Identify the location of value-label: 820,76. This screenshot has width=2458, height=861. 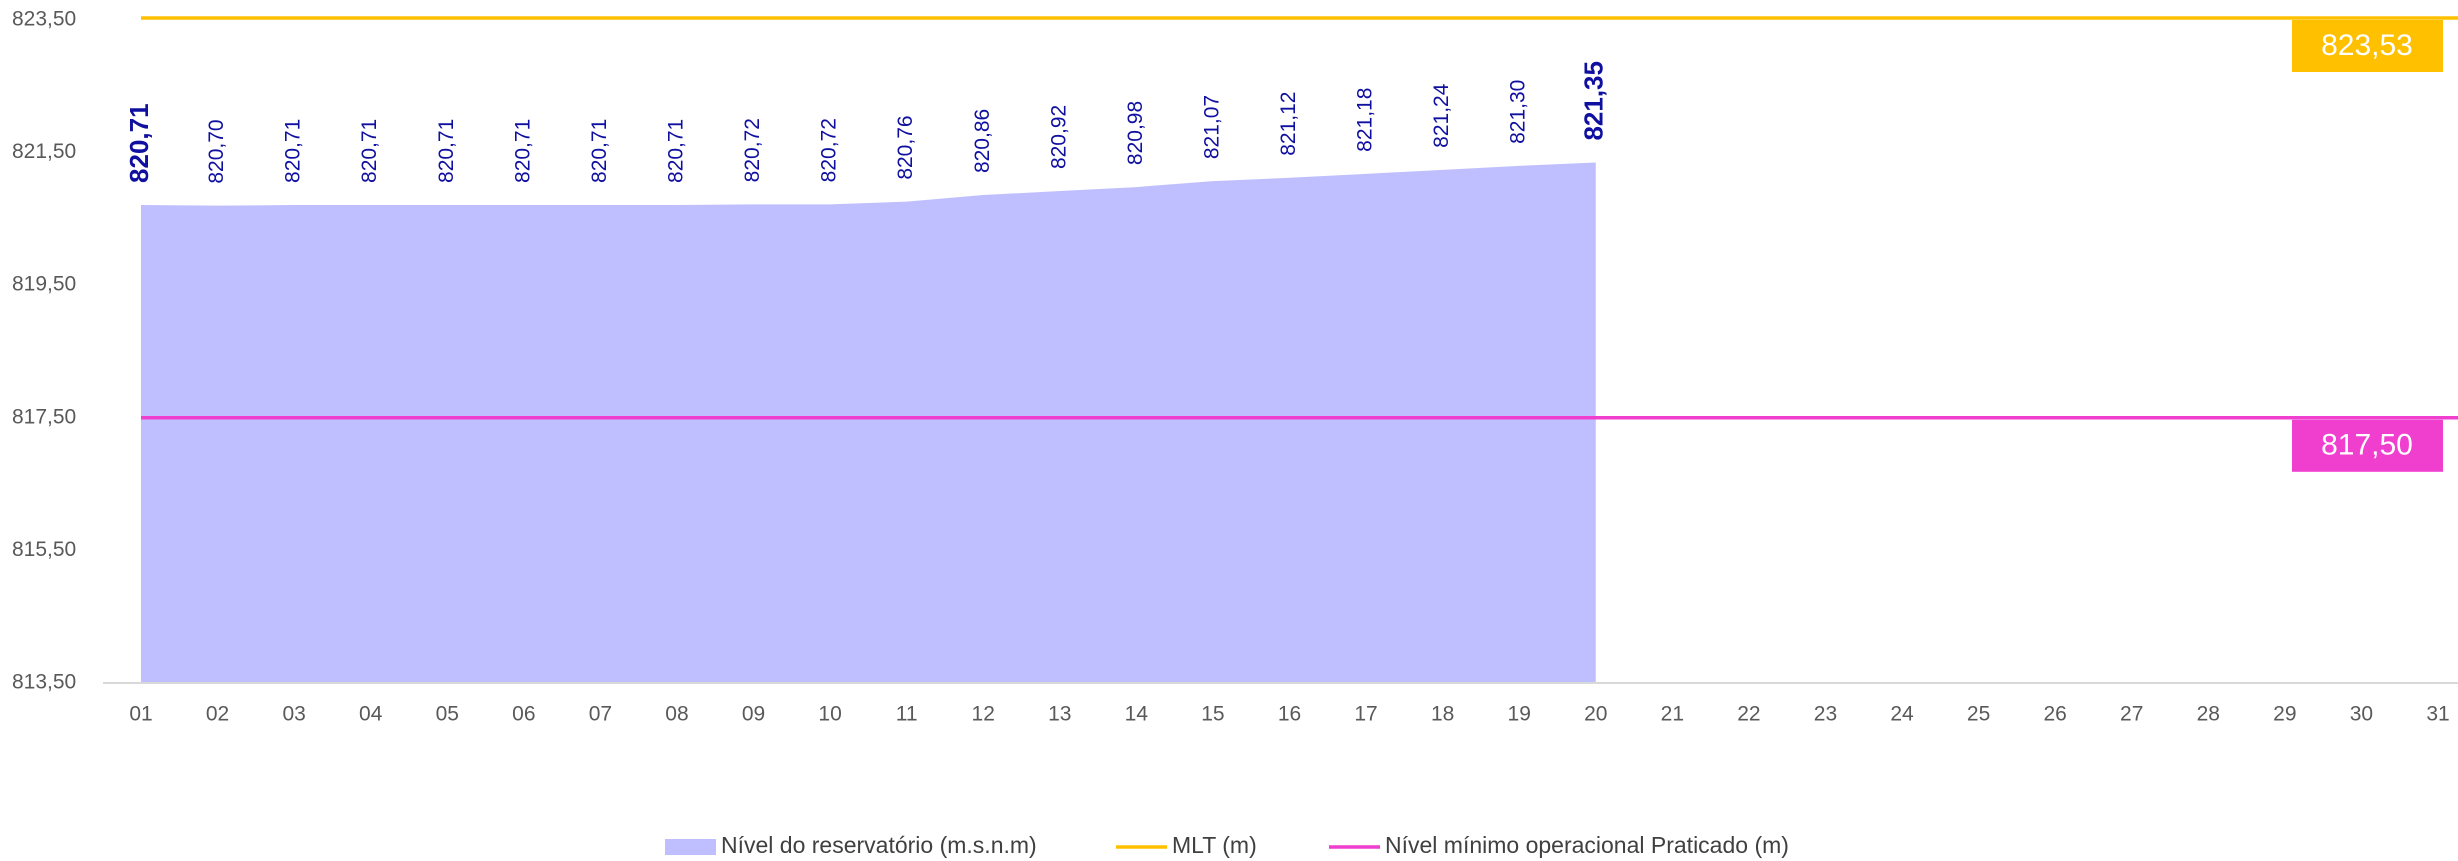
(905, 147).